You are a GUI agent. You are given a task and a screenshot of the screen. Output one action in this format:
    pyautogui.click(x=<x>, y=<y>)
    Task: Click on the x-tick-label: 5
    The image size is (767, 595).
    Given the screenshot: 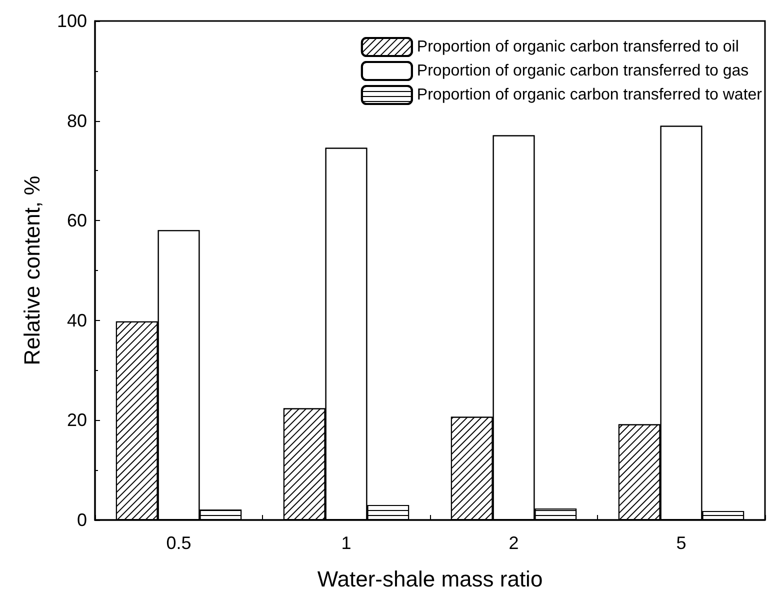 What is the action you would take?
    pyautogui.click(x=681, y=543)
    